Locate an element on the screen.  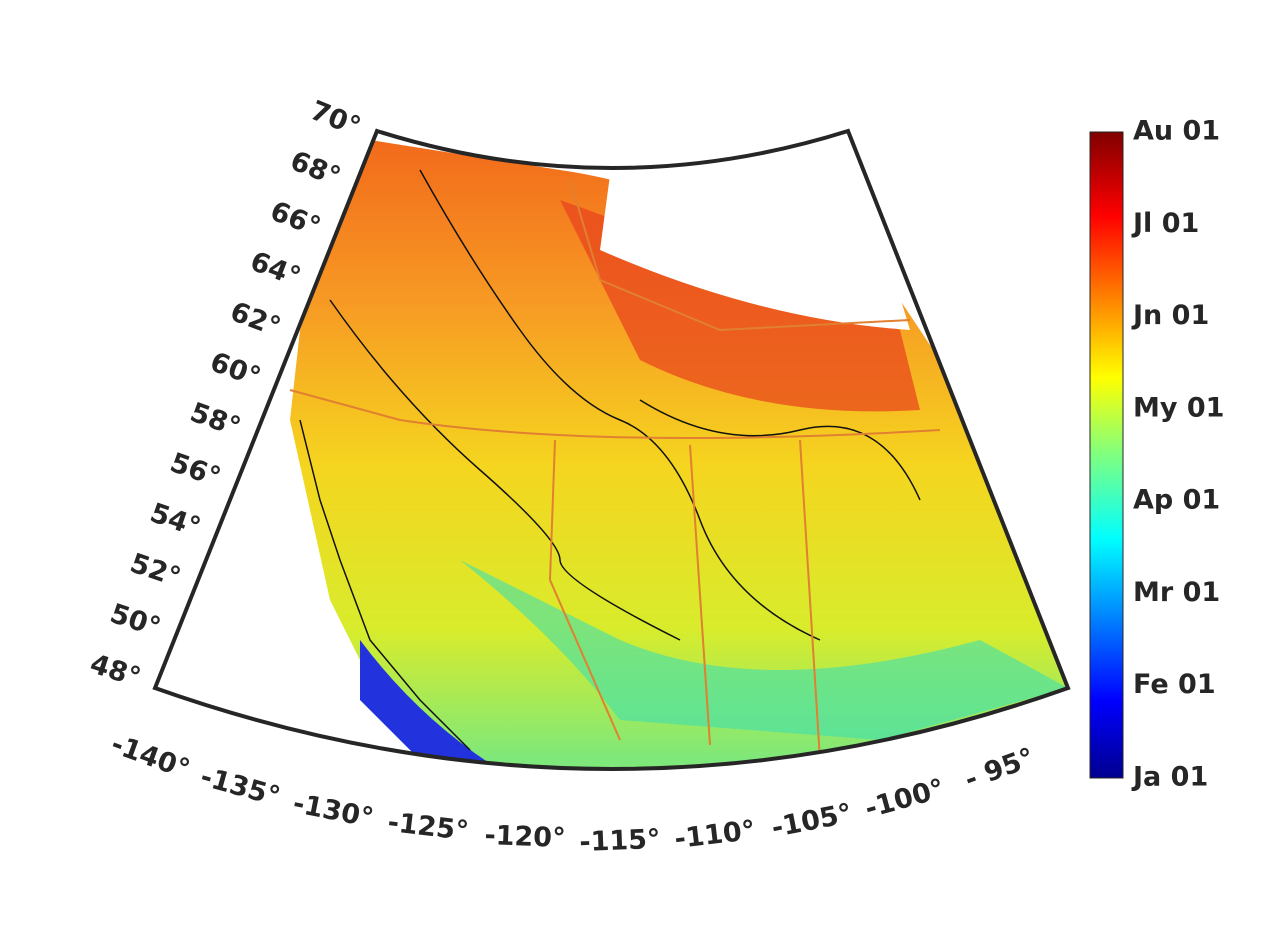
lon-label: -140° is located at coordinates (150, 757).